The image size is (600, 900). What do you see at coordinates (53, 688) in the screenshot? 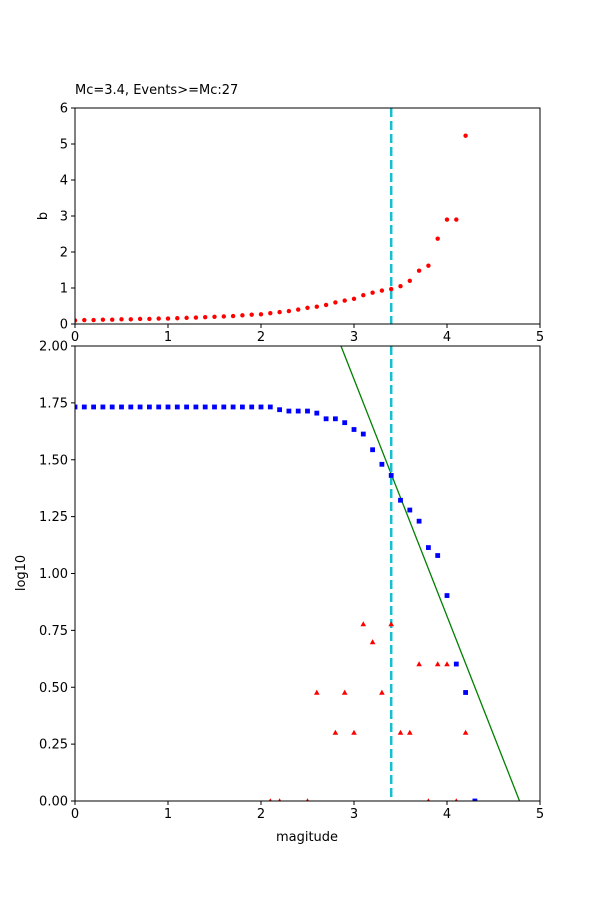
I see `bottom-y-tick-label: 0.50` at bounding box center [53, 688].